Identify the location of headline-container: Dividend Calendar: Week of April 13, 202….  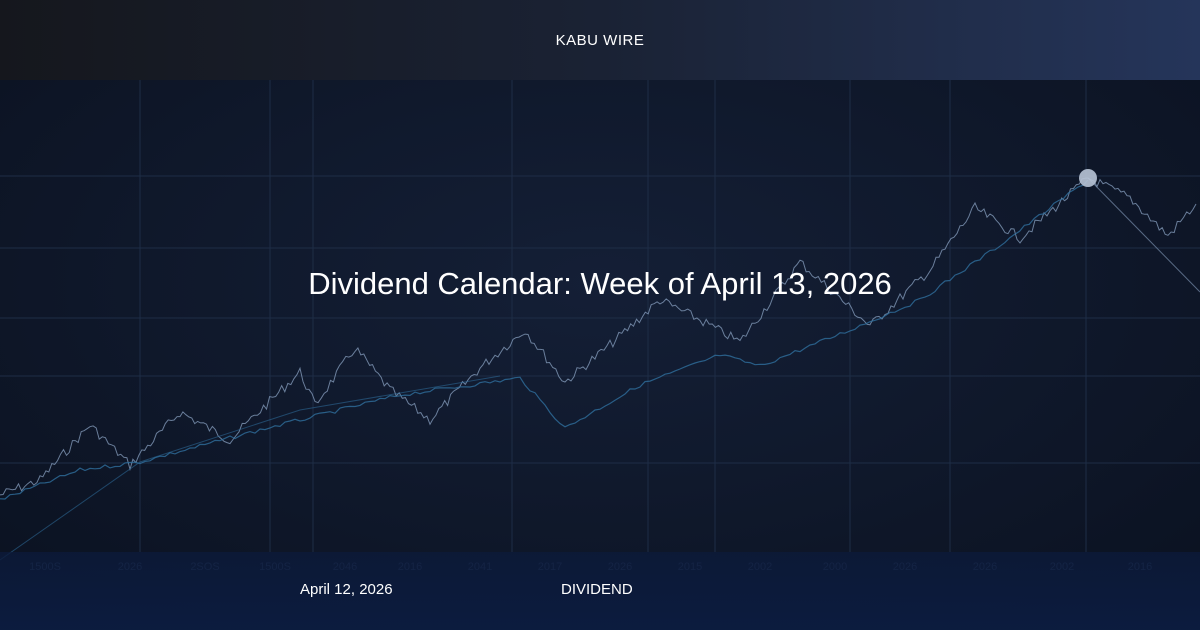
(600, 284).